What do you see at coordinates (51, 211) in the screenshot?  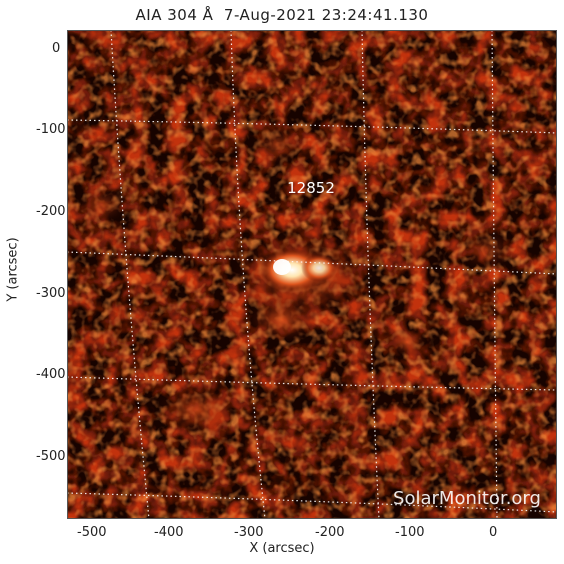 I see `y-tick-label: -200` at bounding box center [51, 211].